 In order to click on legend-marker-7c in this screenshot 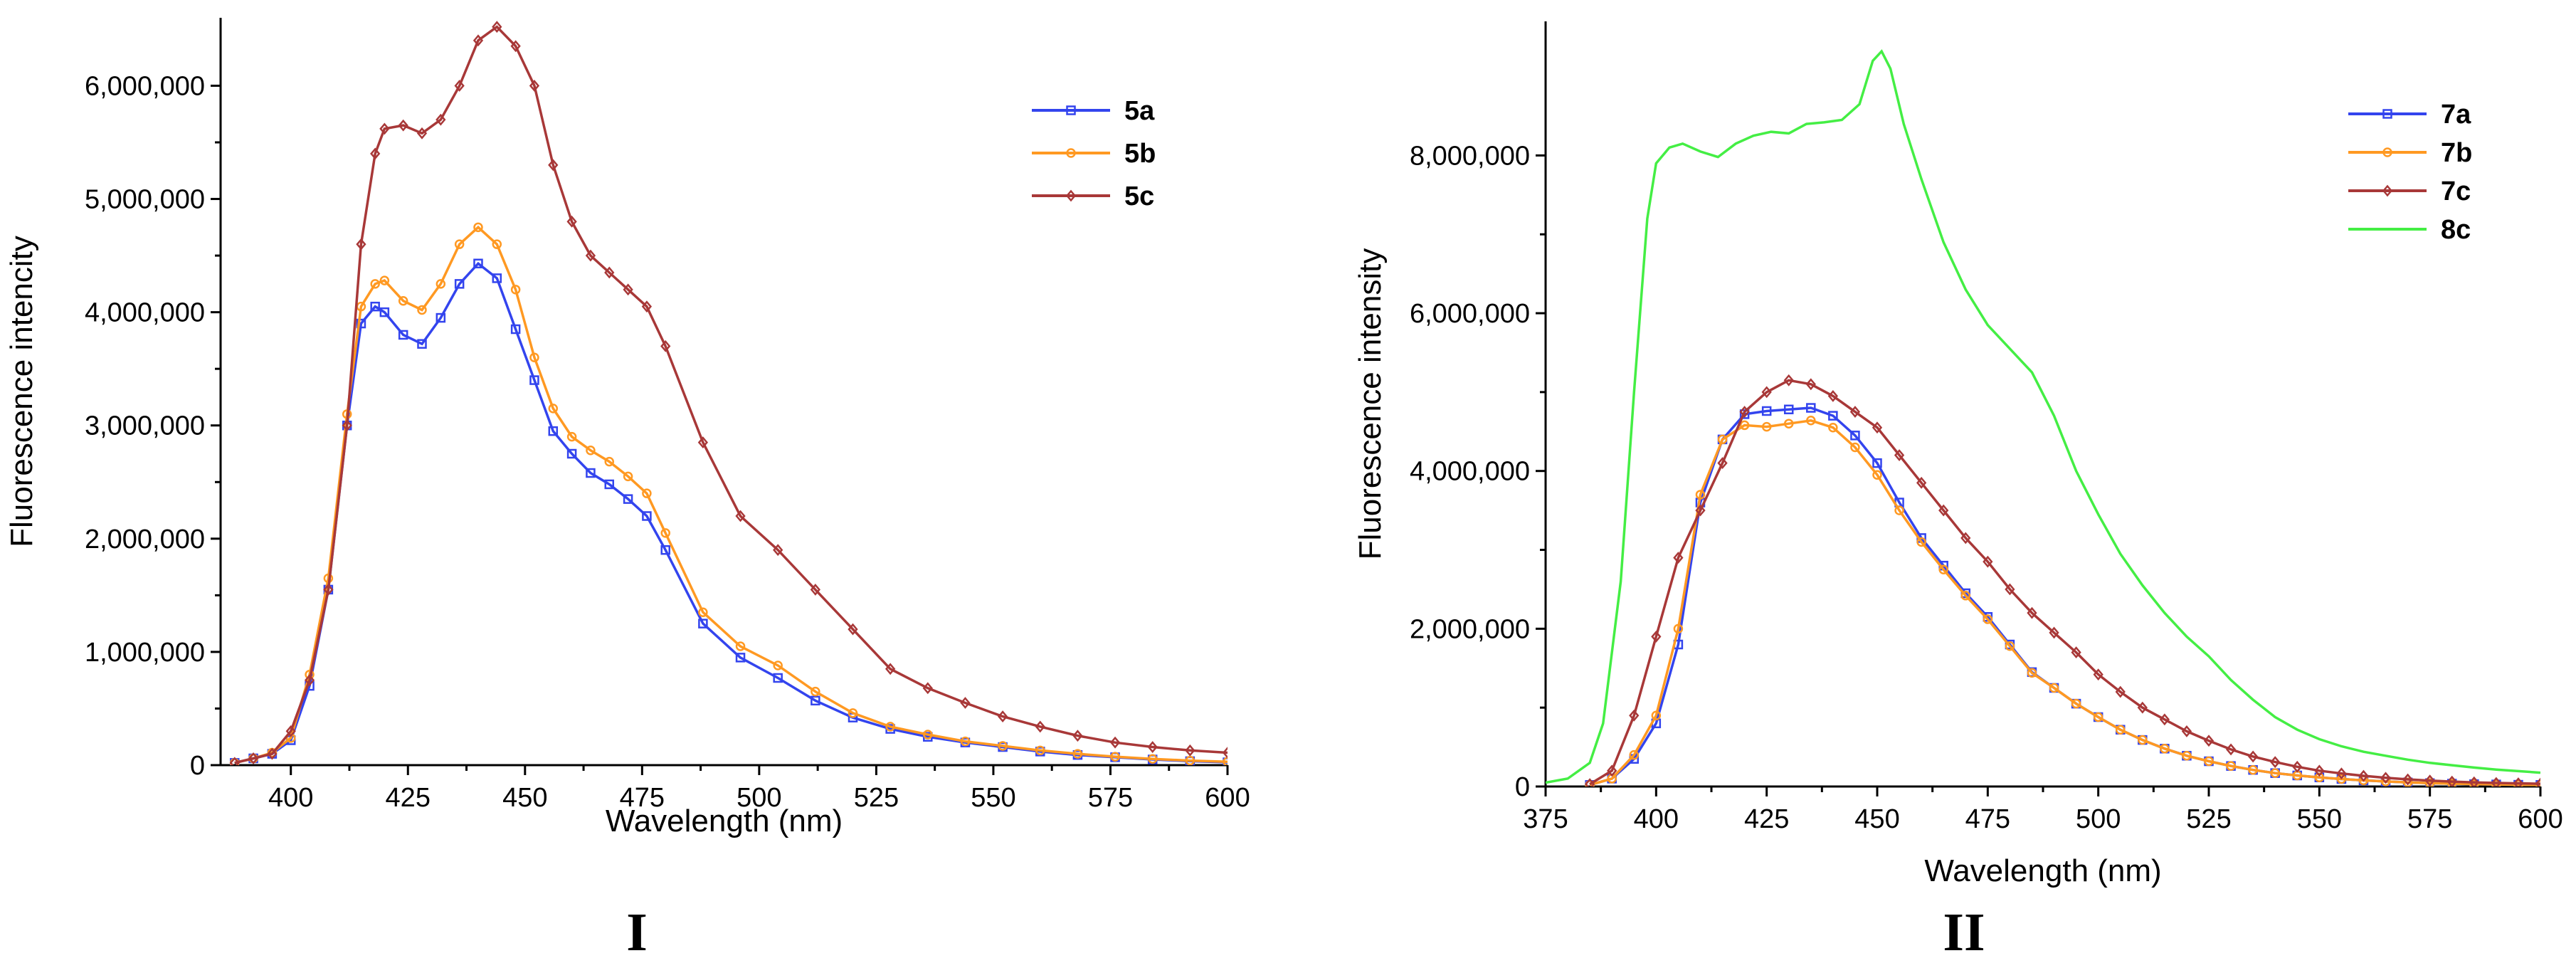, I will do `click(2387, 190)`.